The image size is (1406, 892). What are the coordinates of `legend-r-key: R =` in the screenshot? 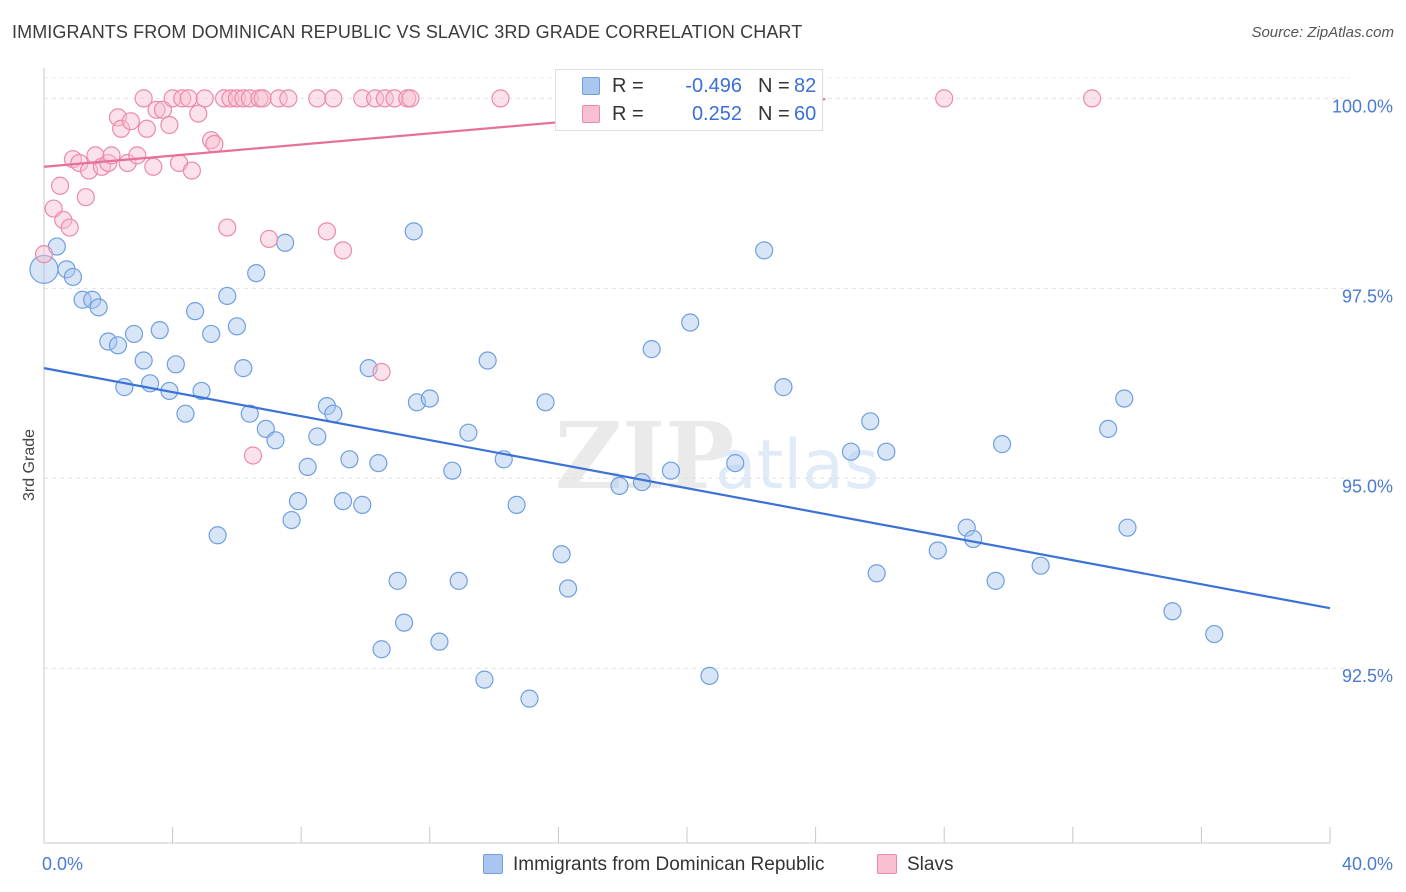 It's located at (628, 114).